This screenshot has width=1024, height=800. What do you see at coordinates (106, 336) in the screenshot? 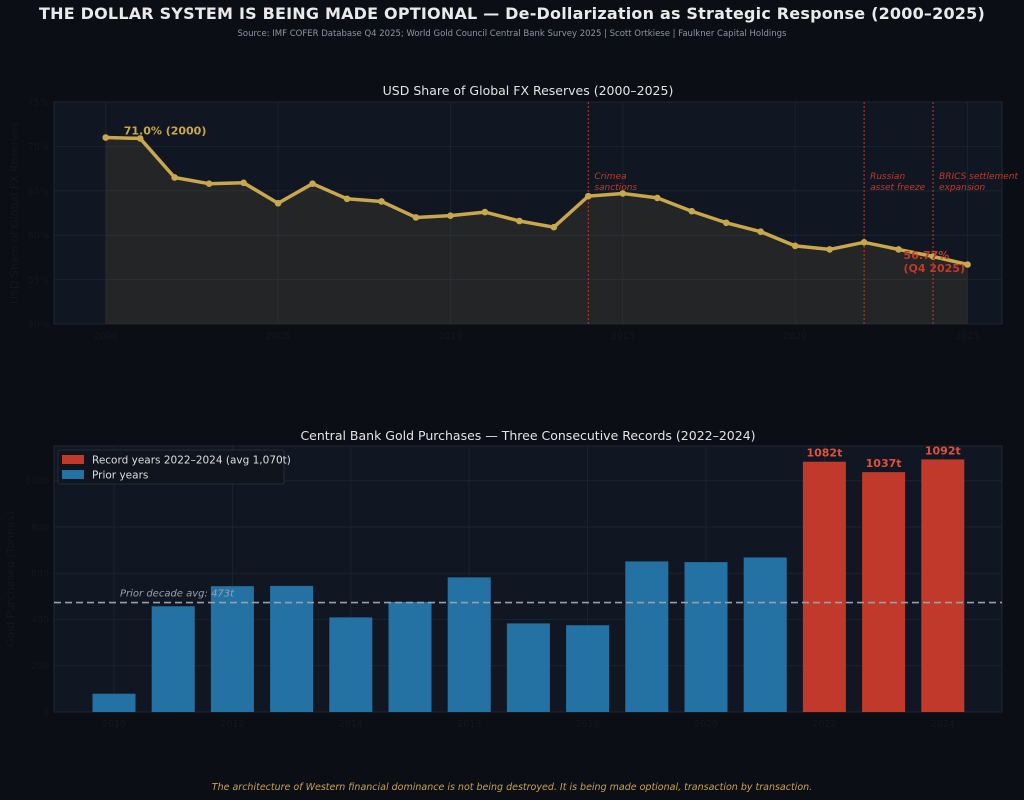
I see `x-tick-label: 2000` at bounding box center [106, 336].